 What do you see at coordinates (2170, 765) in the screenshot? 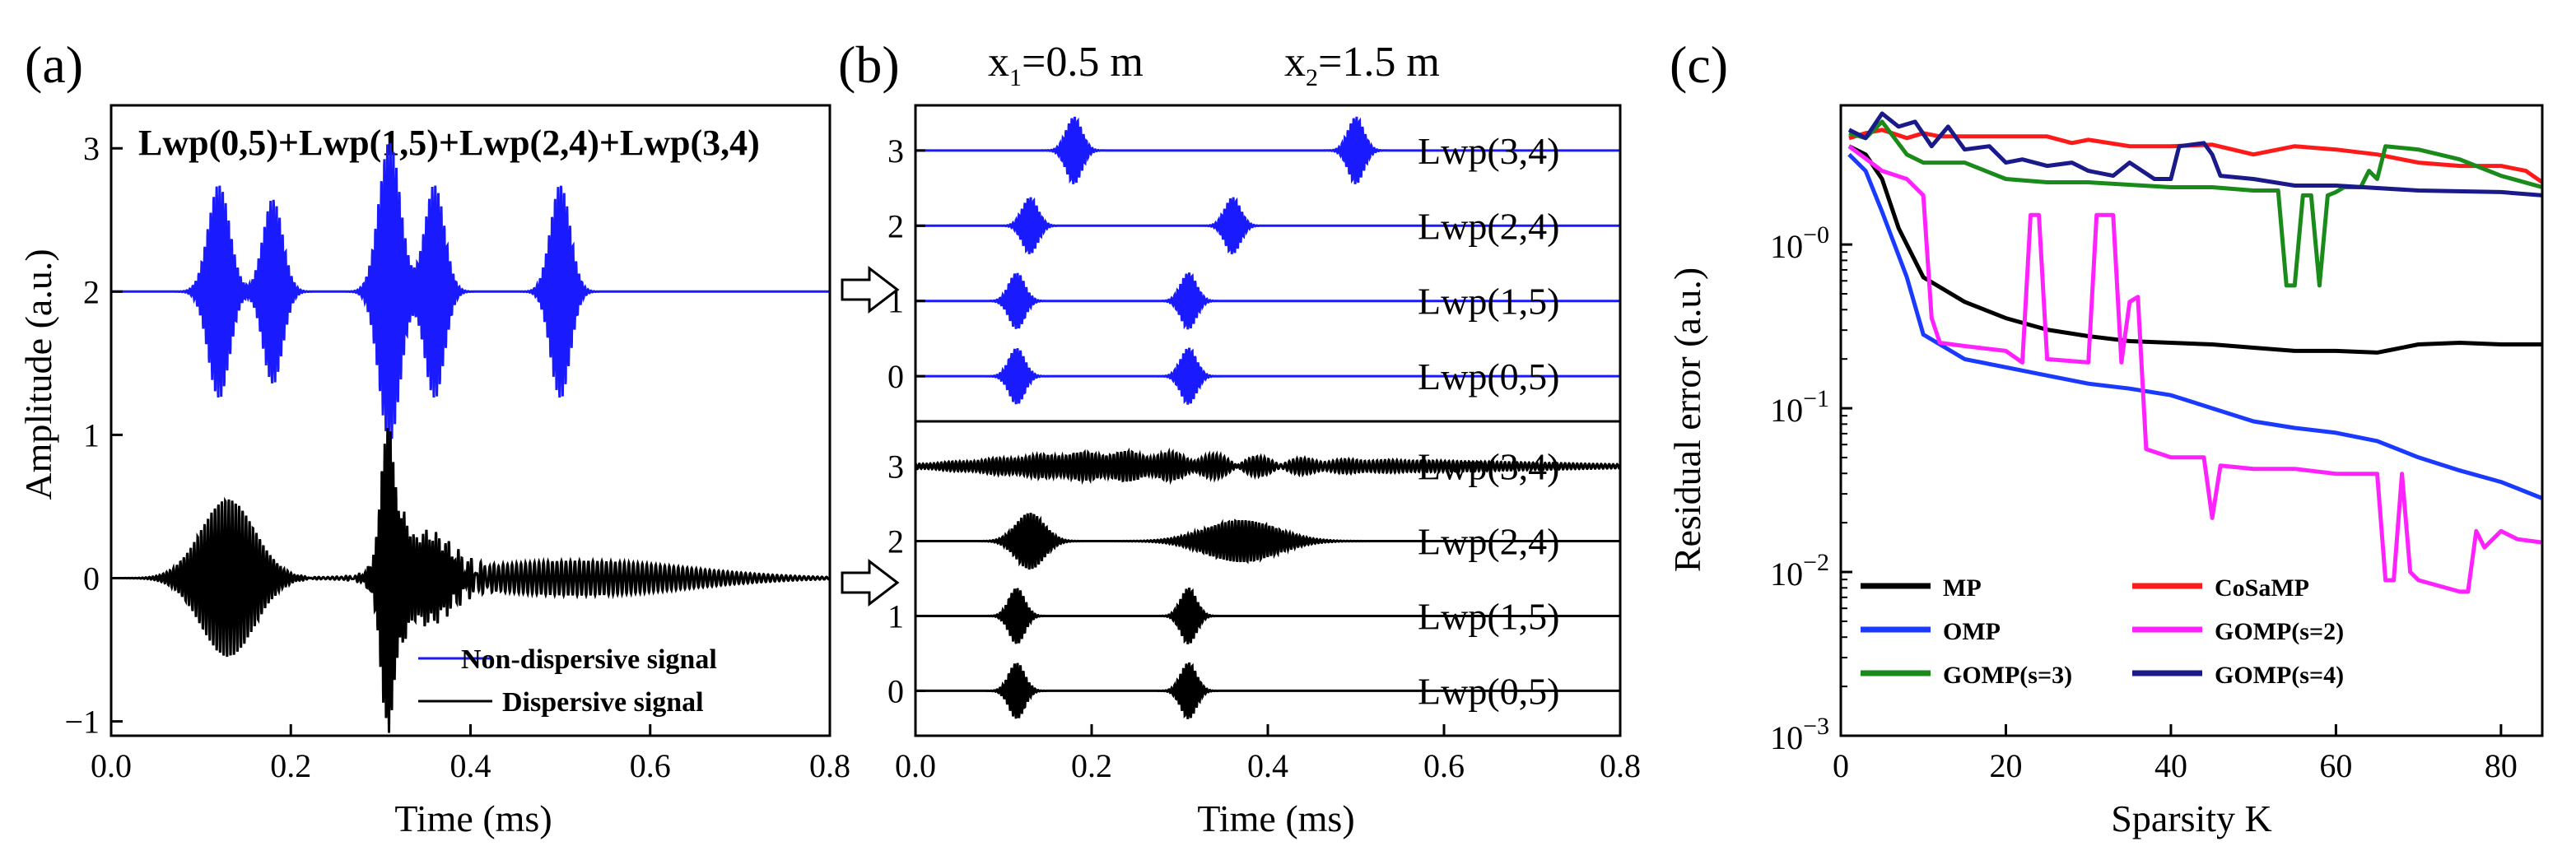
I see `panel-c-xtick: 40` at bounding box center [2170, 765].